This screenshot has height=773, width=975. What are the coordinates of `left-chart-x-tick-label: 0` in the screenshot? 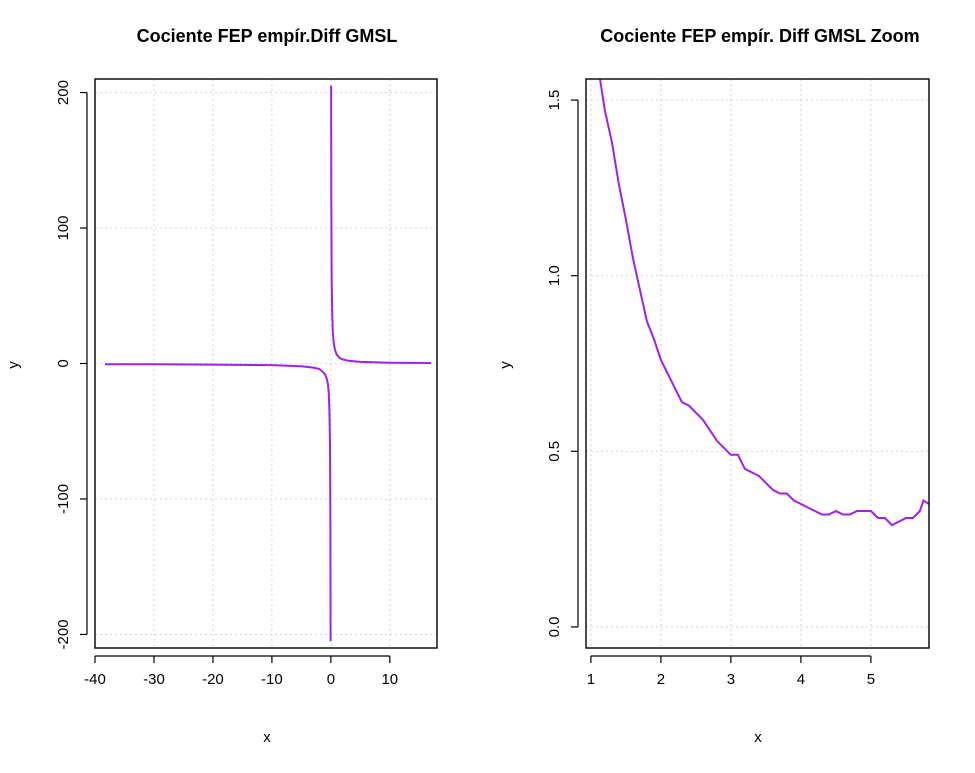 It's located at (331, 679).